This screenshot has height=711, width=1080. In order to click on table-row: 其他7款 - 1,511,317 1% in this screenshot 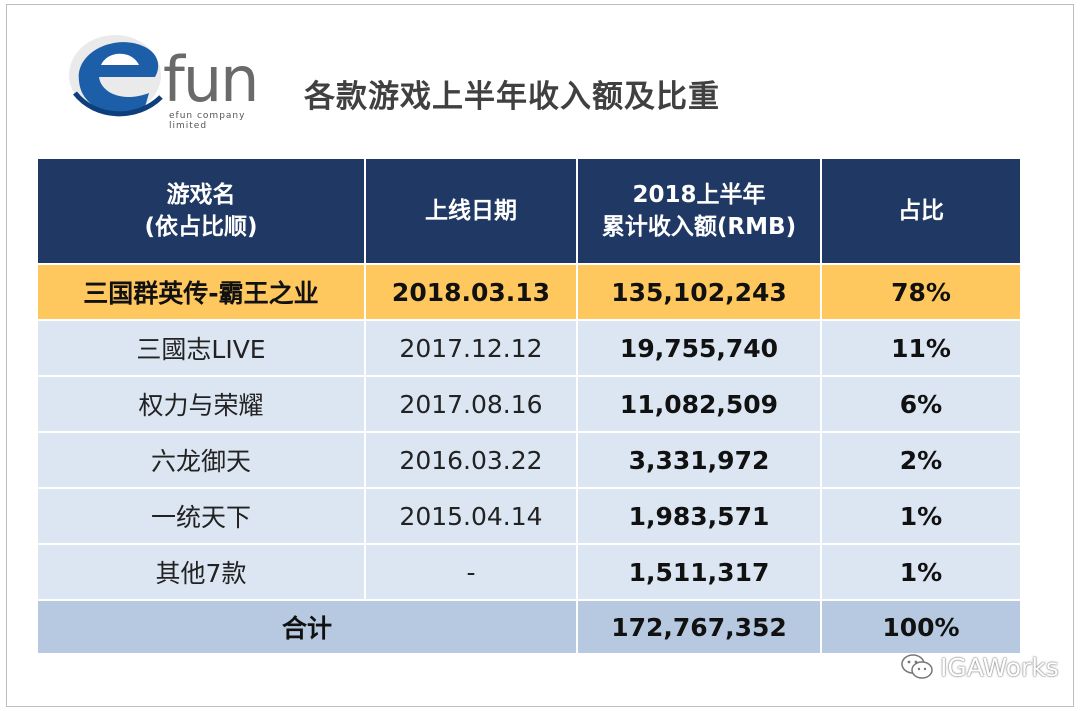, I will do `click(529, 572)`.